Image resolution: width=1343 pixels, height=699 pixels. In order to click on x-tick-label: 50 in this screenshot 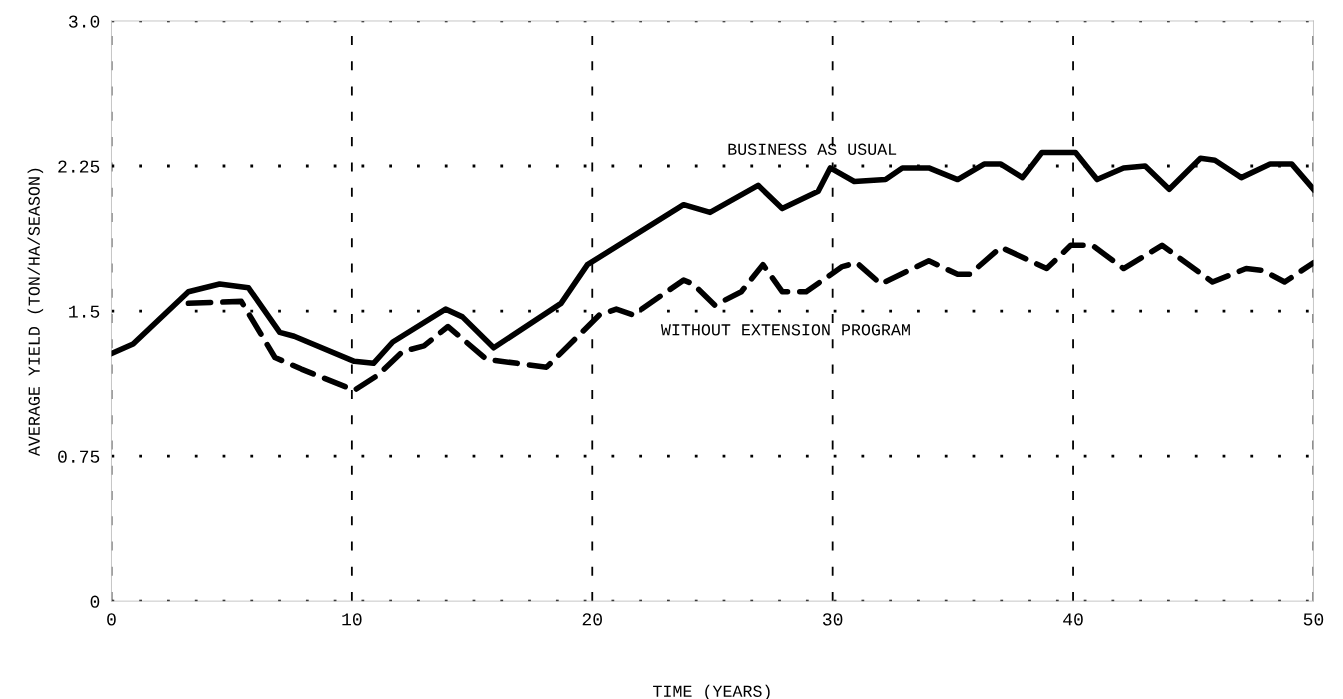, I will do `click(1313, 619)`.